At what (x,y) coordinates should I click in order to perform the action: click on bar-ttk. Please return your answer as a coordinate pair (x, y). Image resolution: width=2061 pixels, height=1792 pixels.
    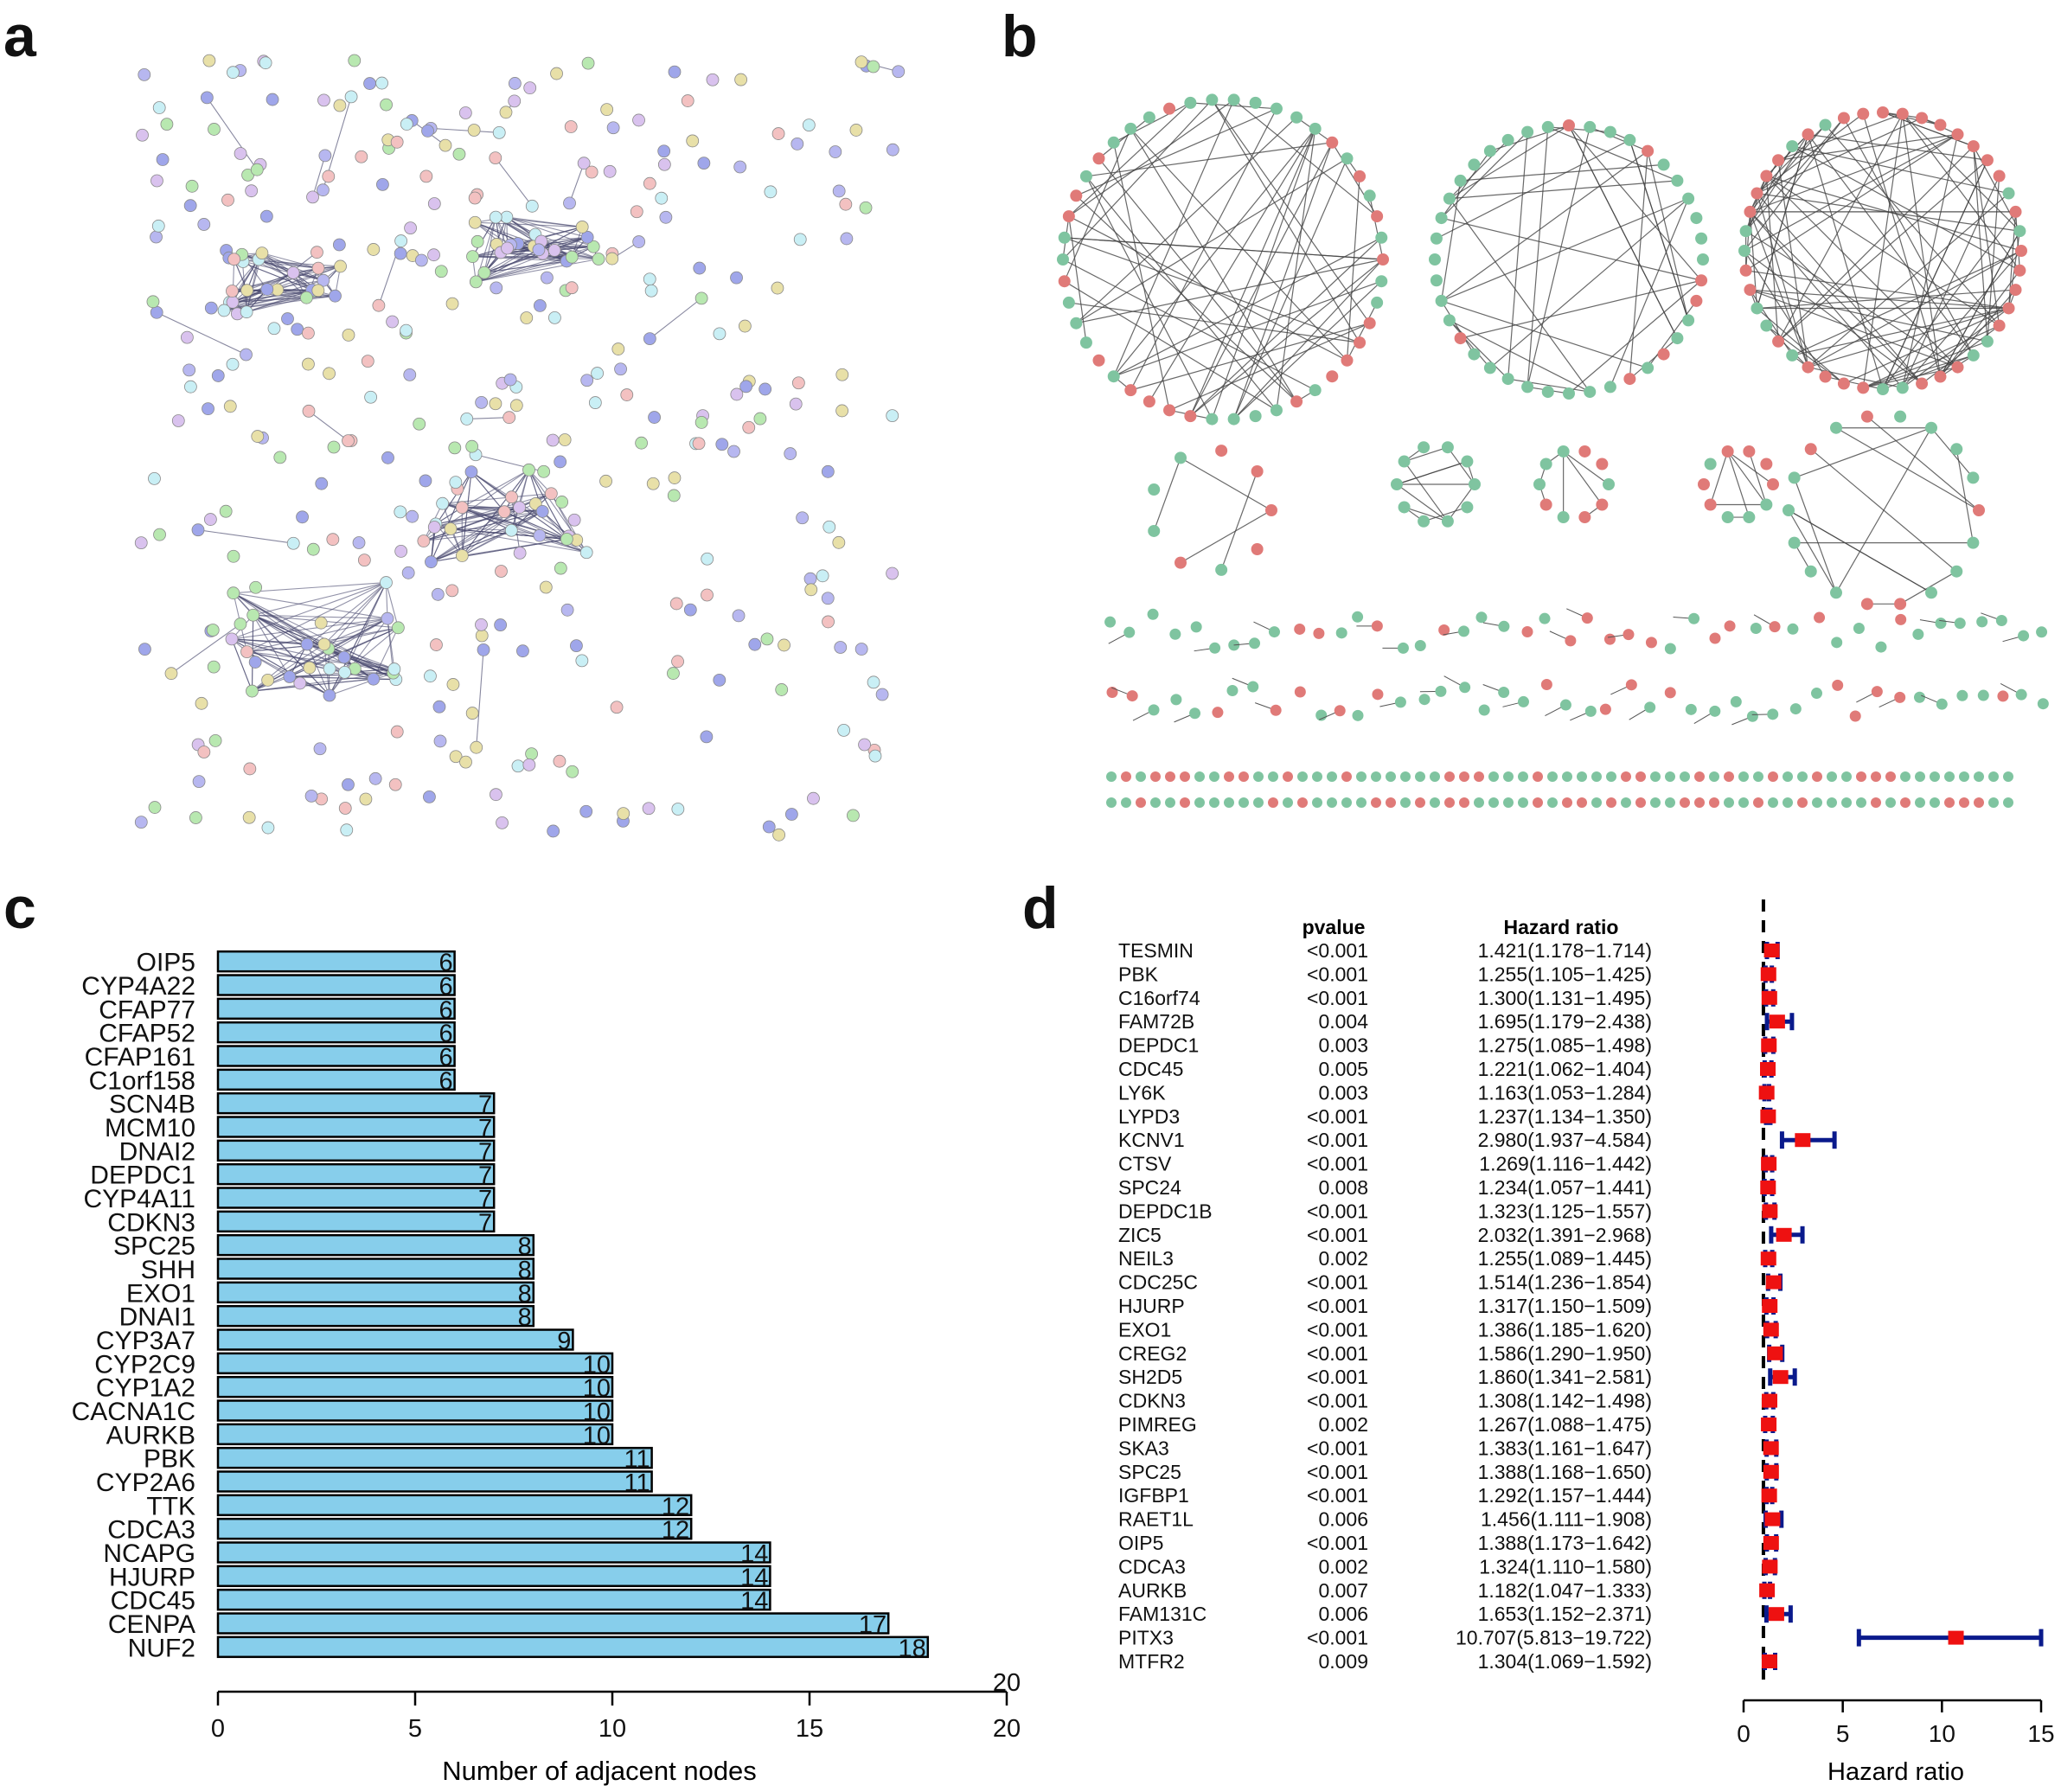
    Looking at the image, I should click on (455, 1505).